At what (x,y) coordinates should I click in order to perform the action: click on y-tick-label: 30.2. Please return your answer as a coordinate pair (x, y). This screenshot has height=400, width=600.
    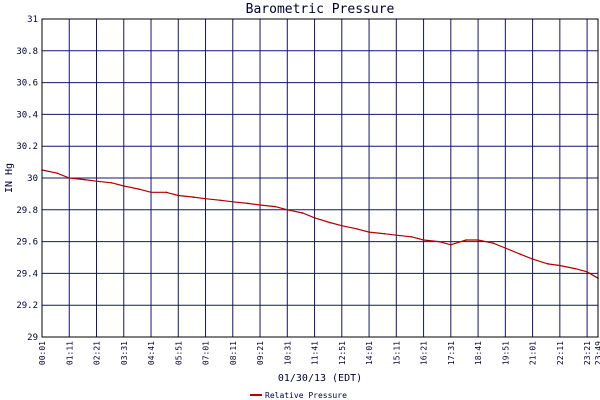
    Looking at the image, I should click on (27, 147).